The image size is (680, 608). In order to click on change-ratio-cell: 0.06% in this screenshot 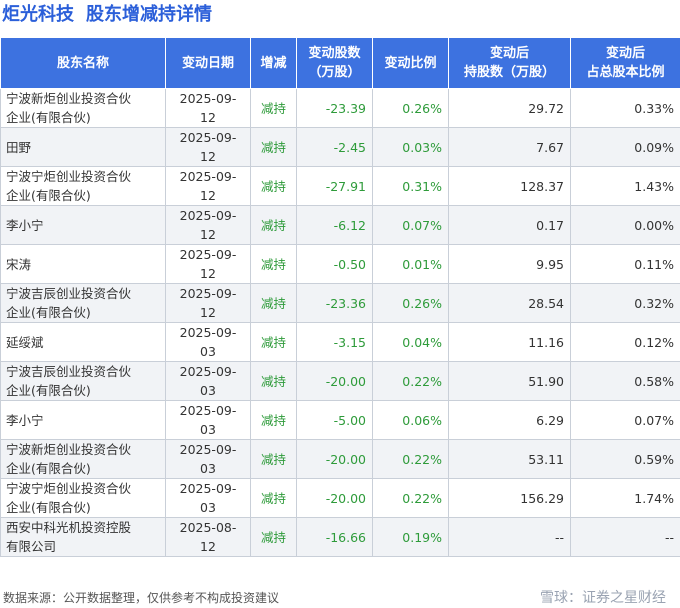, I will do `click(410, 420)`.